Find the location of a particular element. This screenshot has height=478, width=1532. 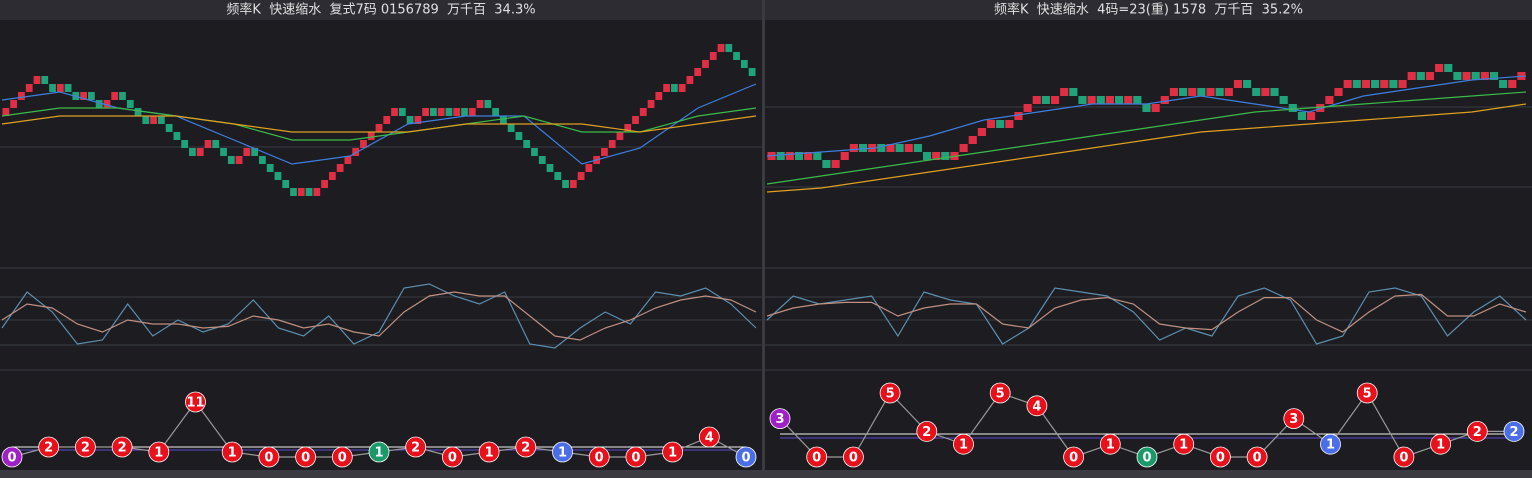

count-label: 3 is located at coordinates (1293, 419).